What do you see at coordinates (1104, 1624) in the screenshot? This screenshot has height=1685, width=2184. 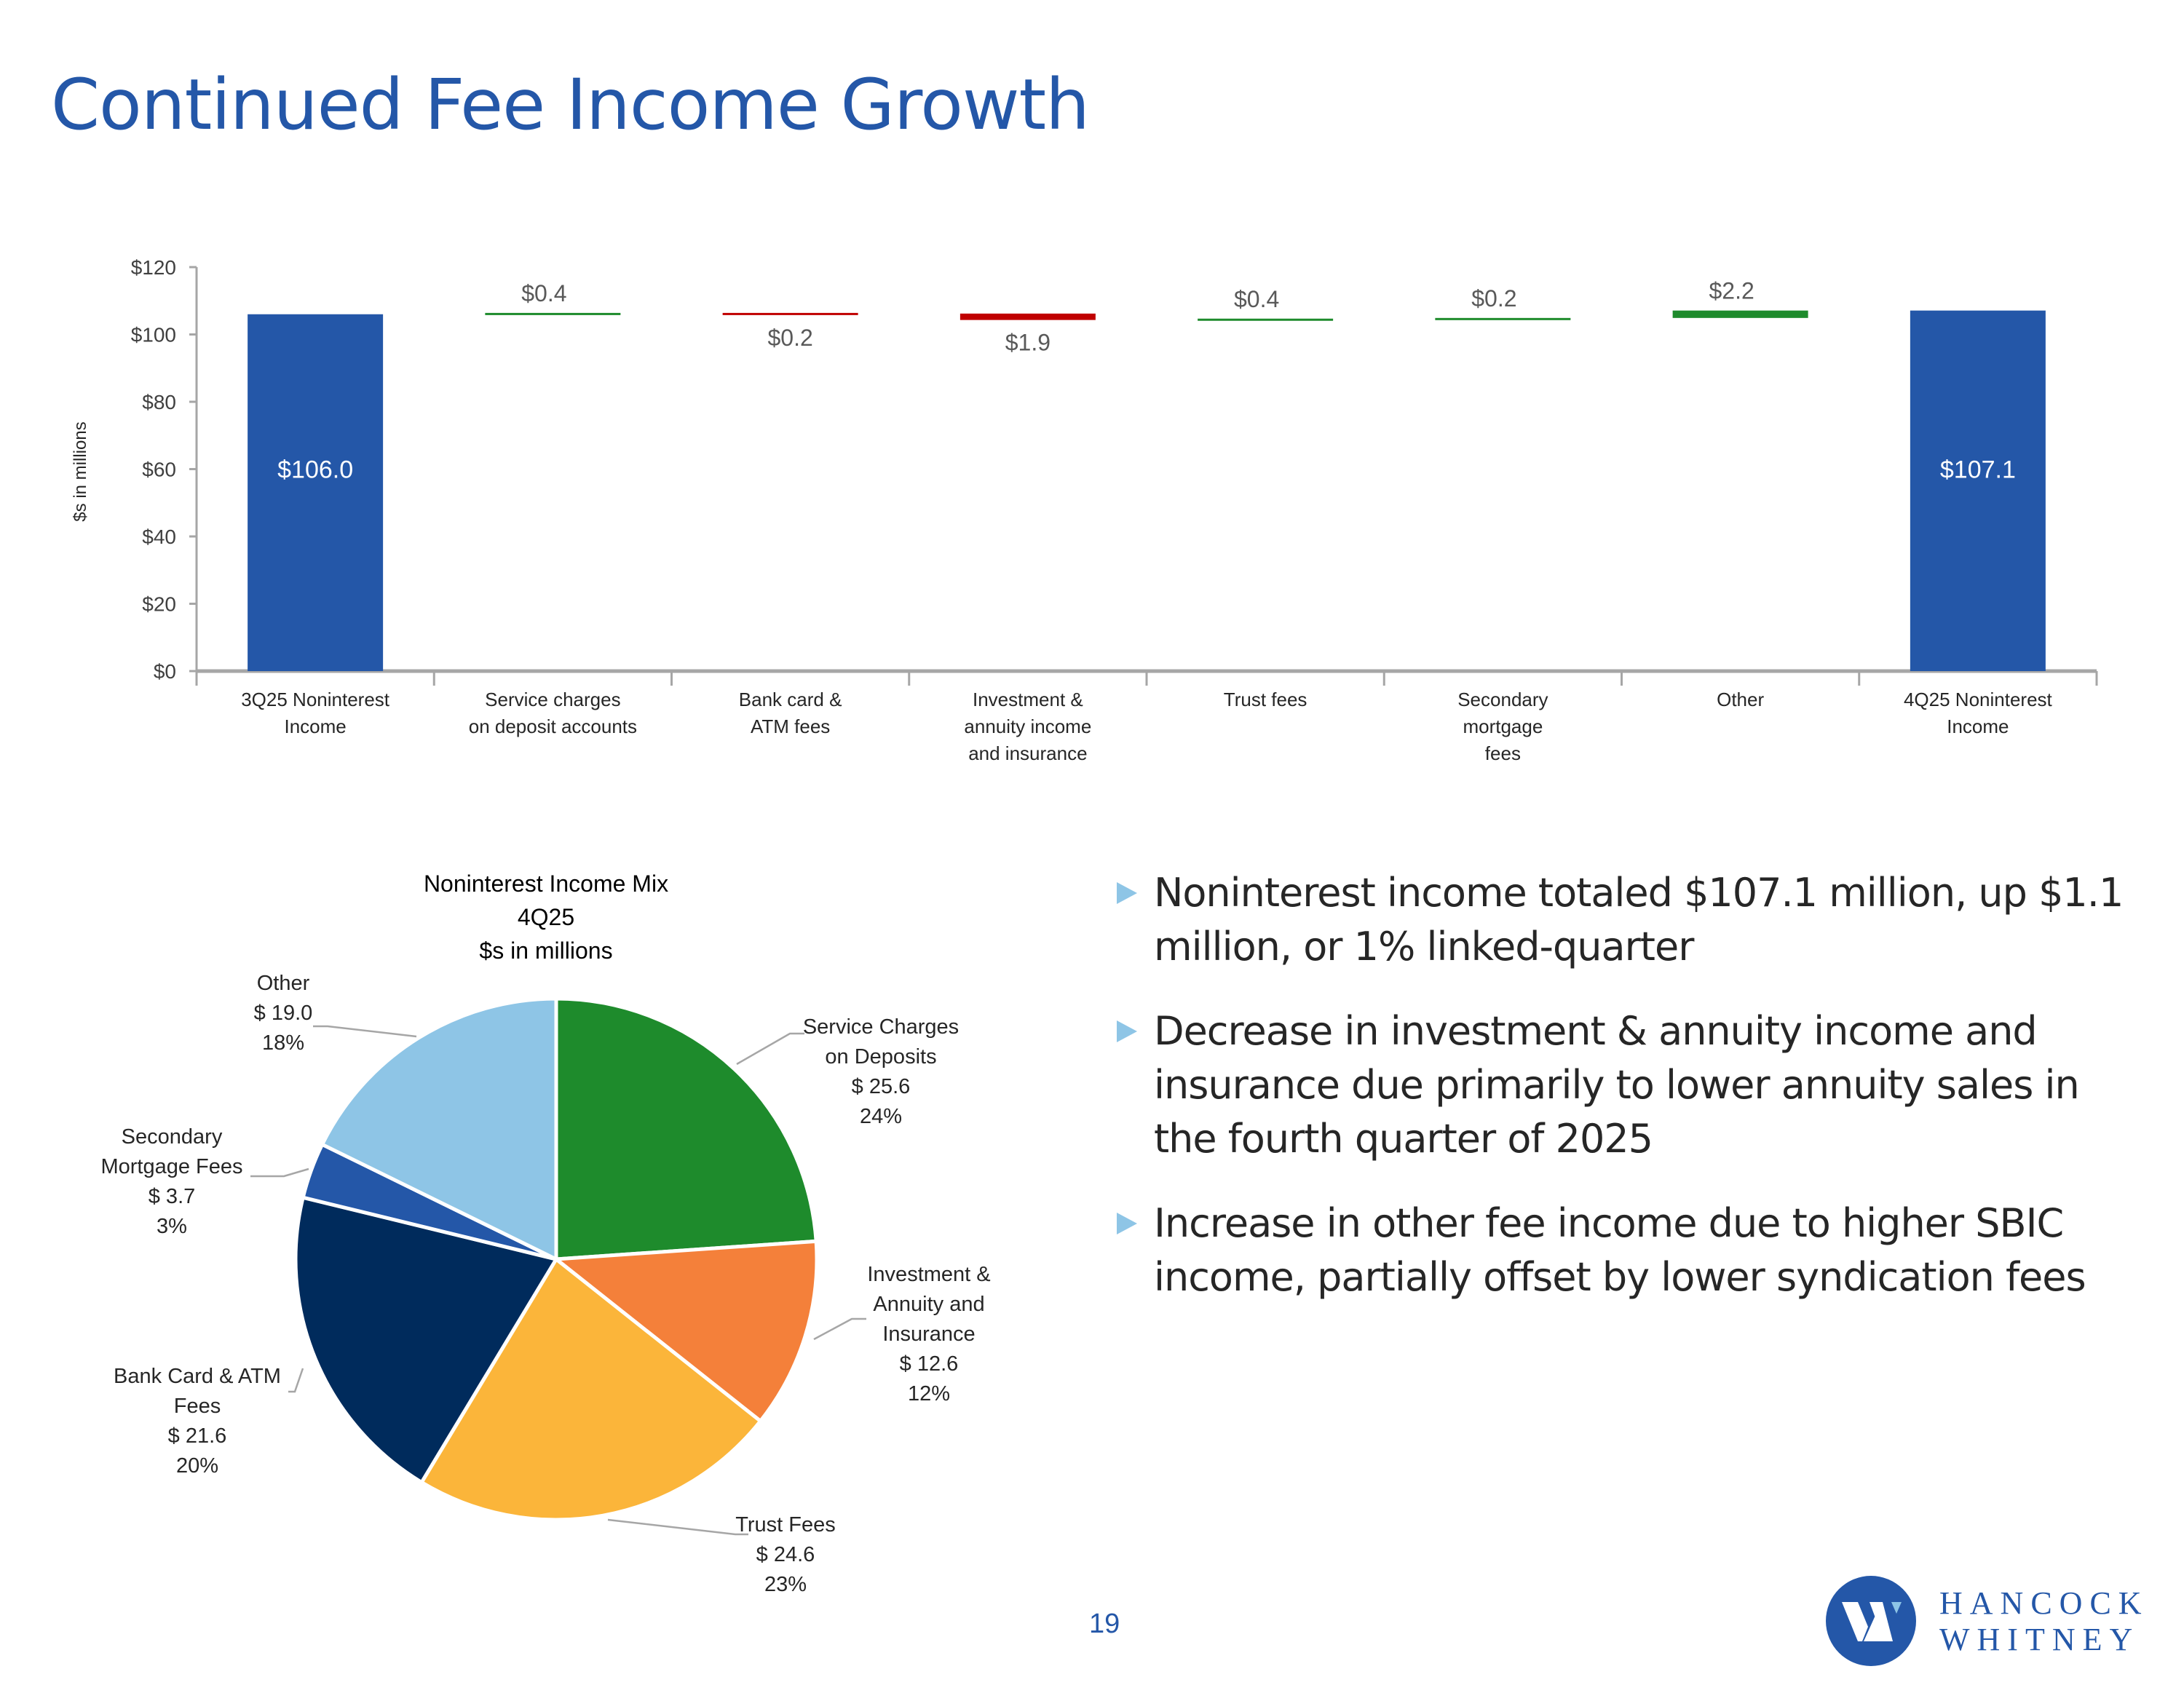 I see `page-number: 19` at bounding box center [1104, 1624].